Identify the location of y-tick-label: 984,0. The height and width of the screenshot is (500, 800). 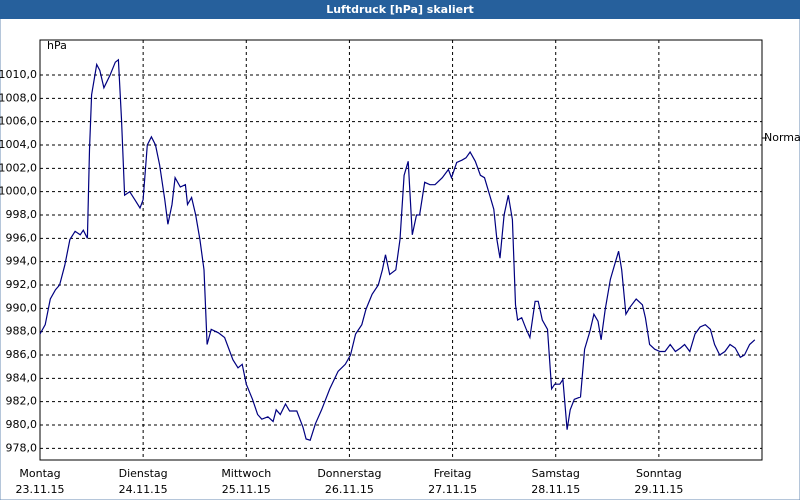
(22, 377).